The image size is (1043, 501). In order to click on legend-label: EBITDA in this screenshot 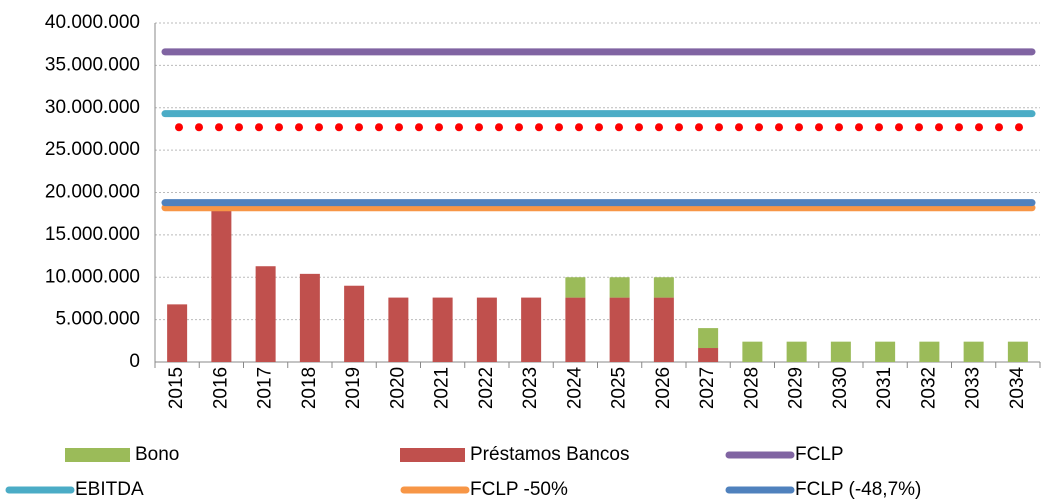, I will do `click(109, 489)`.